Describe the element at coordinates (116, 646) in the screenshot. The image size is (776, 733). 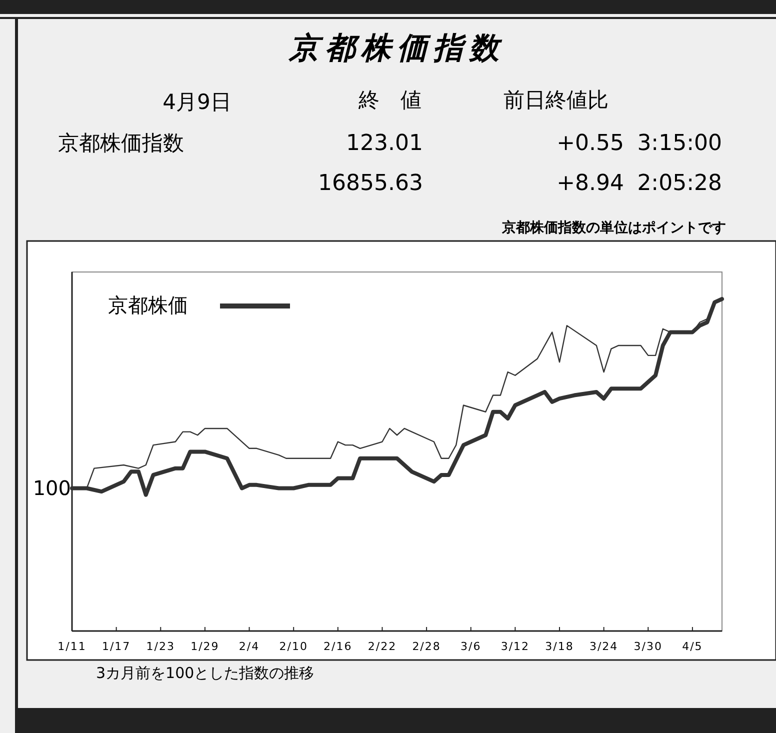
I see `x-tick-label: 1/17` at that location.